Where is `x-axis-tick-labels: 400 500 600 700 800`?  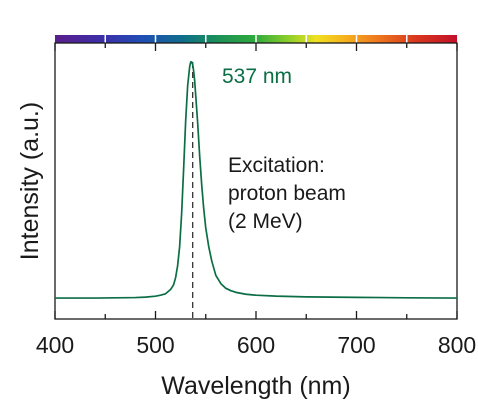
x-axis-tick-labels: 400 500 600 700 800 is located at coordinates (256, 345).